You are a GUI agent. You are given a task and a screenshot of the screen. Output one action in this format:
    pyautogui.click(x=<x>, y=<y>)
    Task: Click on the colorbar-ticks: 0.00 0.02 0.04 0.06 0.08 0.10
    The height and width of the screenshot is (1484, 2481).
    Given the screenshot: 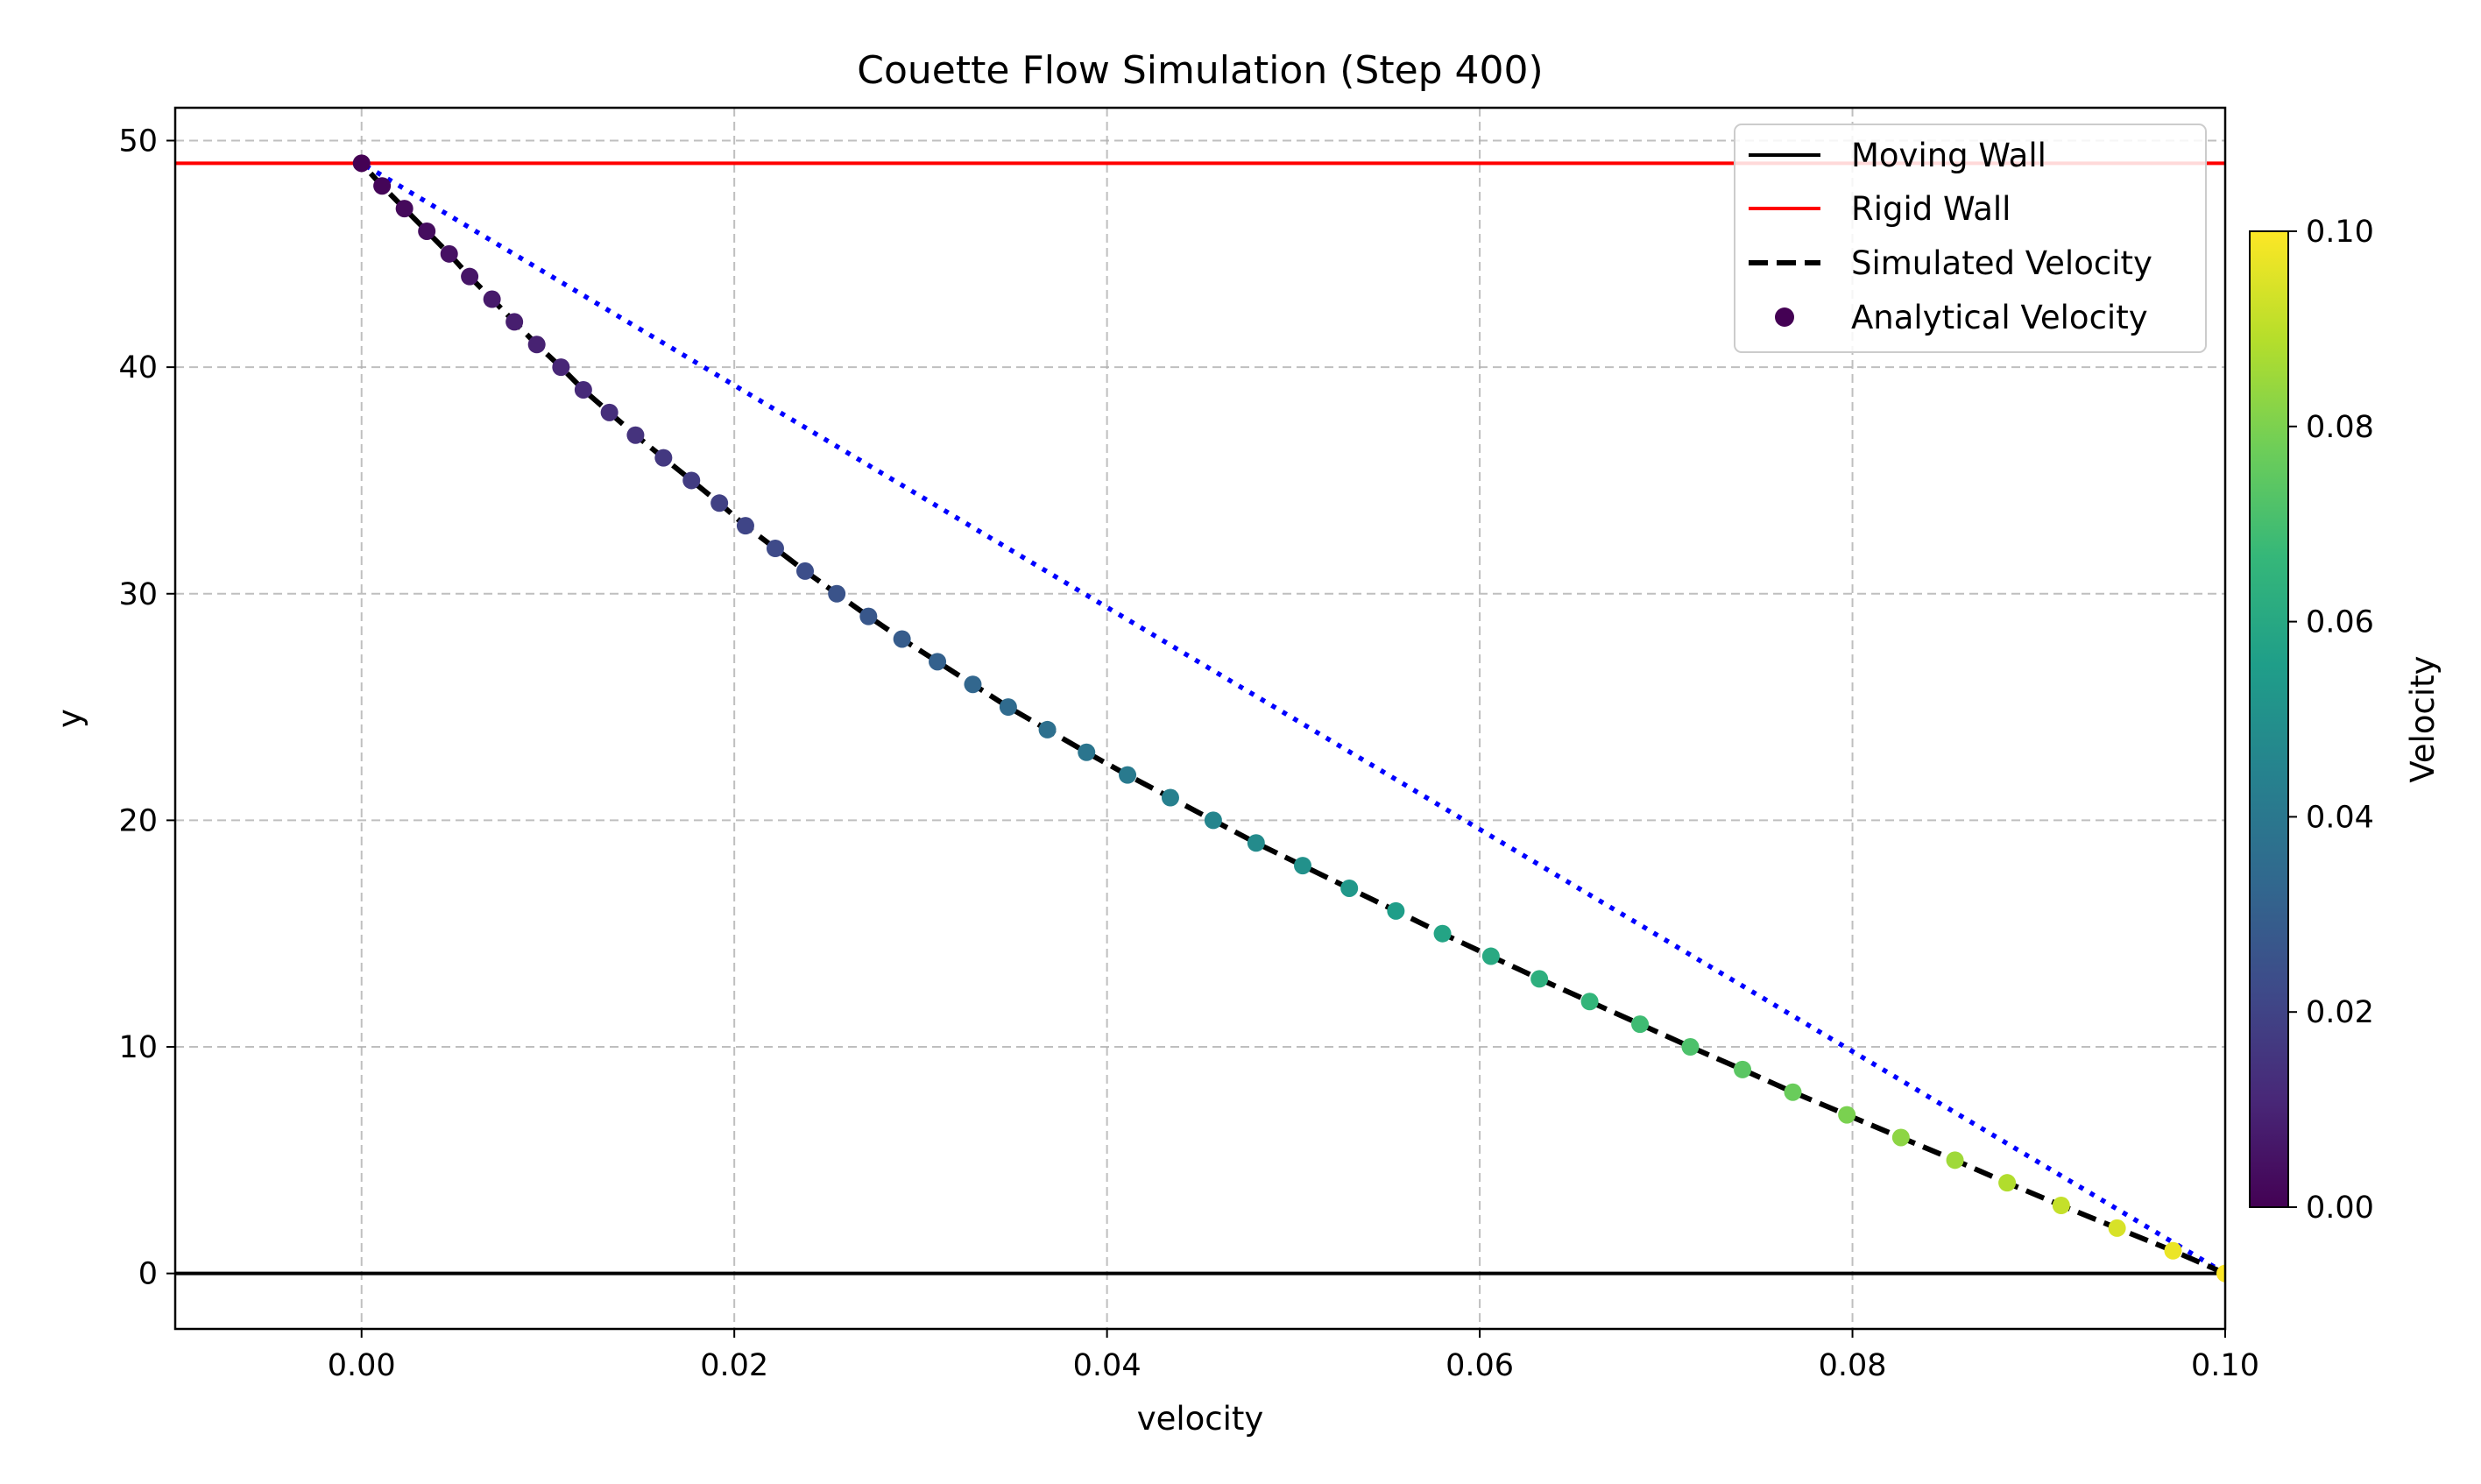 What is the action you would take?
    pyautogui.click(x=2331, y=720)
    